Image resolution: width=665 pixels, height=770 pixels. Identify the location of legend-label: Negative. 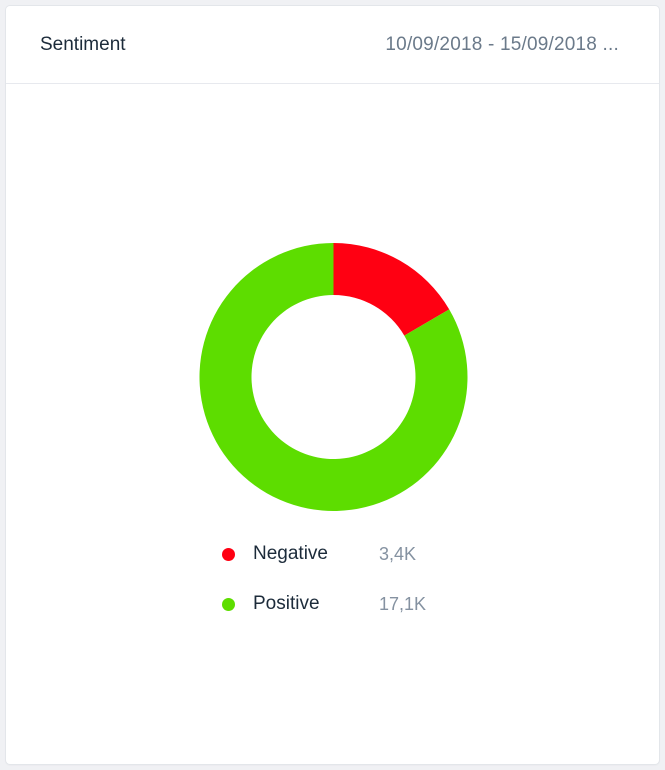
(290, 553).